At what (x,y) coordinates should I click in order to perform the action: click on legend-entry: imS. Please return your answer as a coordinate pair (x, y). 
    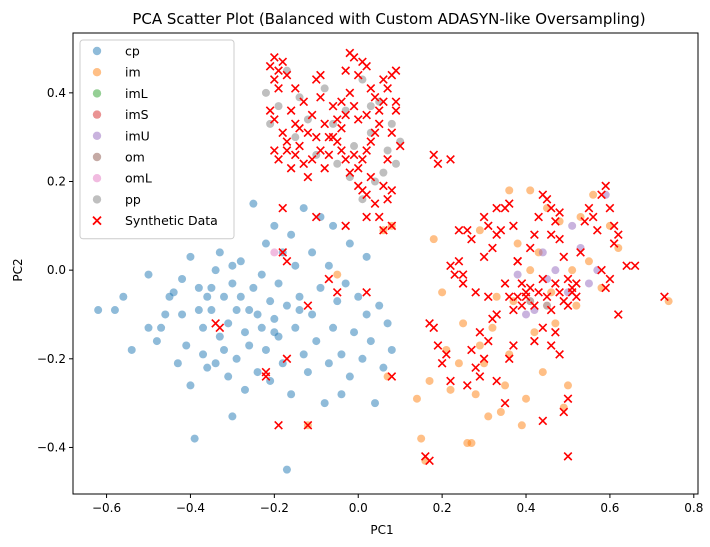
    Looking at the image, I should click on (120, 114).